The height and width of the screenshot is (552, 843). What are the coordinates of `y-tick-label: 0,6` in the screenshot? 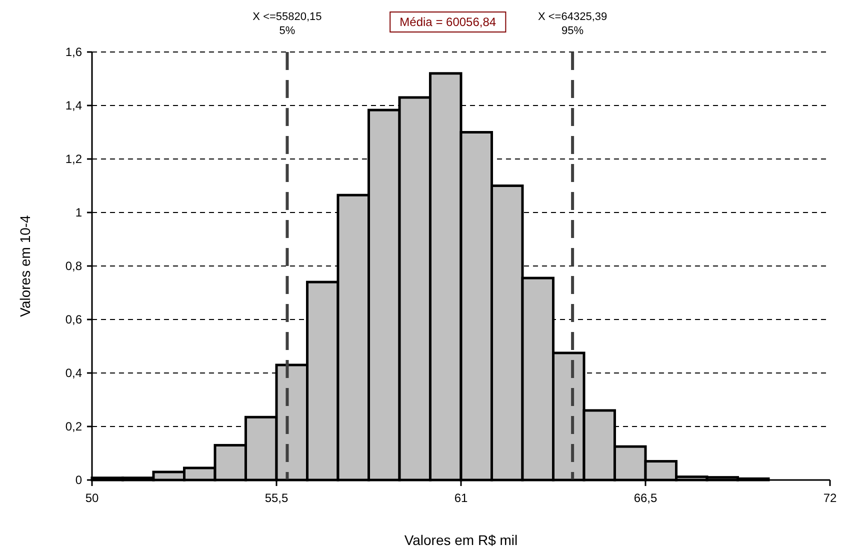 It's located at (73, 319).